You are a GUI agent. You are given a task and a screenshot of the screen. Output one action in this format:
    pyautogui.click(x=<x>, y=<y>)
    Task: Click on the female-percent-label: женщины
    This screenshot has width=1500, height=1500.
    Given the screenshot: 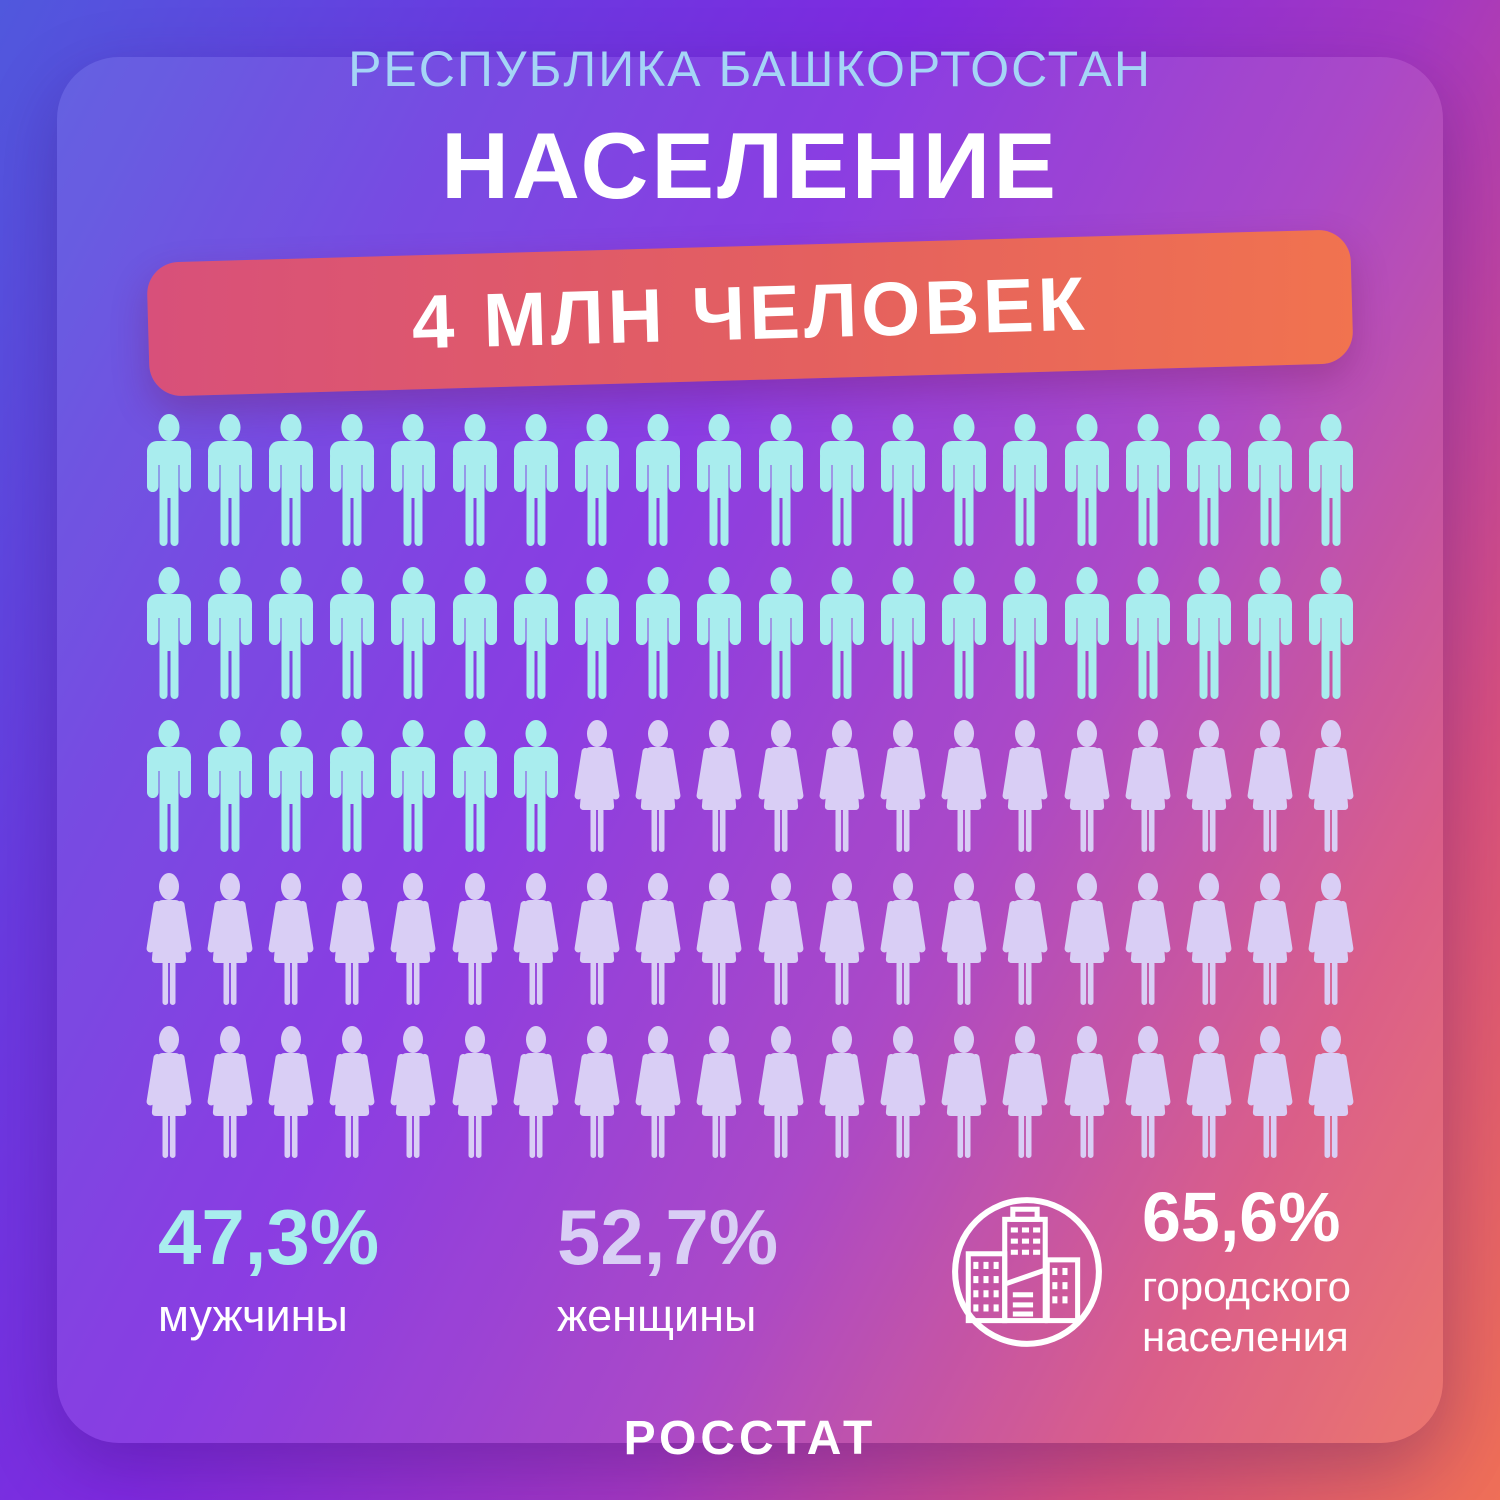 What is the action you would take?
    pyautogui.click(x=657, y=1315)
    